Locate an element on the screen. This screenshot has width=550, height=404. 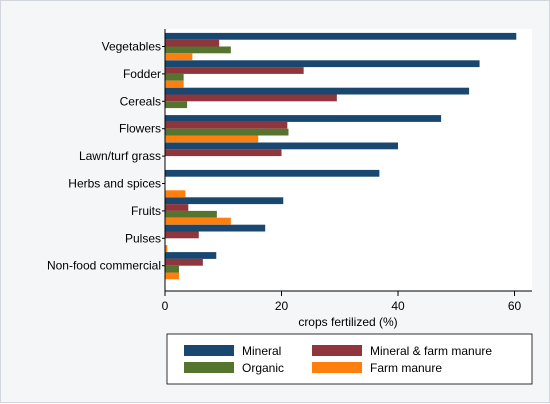
bar-flowers-organic is located at coordinates (227, 132).